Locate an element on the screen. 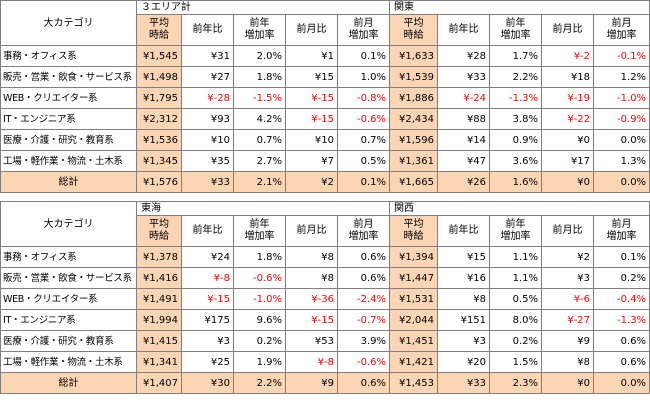 The height and width of the screenshot is (402, 650). table-cell: ¥-8 is located at coordinates (311, 362).